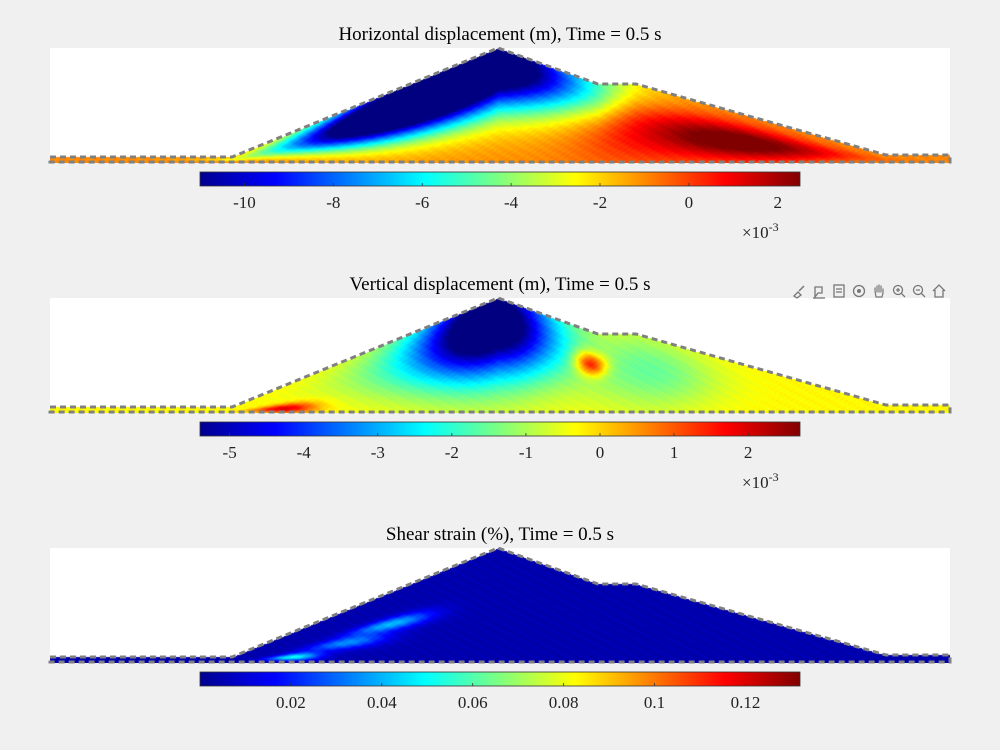 The width and height of the screenshot is (1000, 750). What do you see at coordinates (488, 447) in the screenshot?
I see `colorbar-ticks: -5 -4 -3 -2 -1 0 1 2` at bounding box center [488, 447].